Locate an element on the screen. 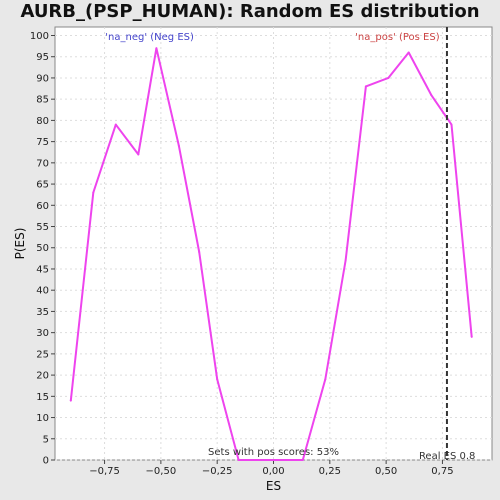  y-tick-label: 15 is located at coordinates (42, 397).